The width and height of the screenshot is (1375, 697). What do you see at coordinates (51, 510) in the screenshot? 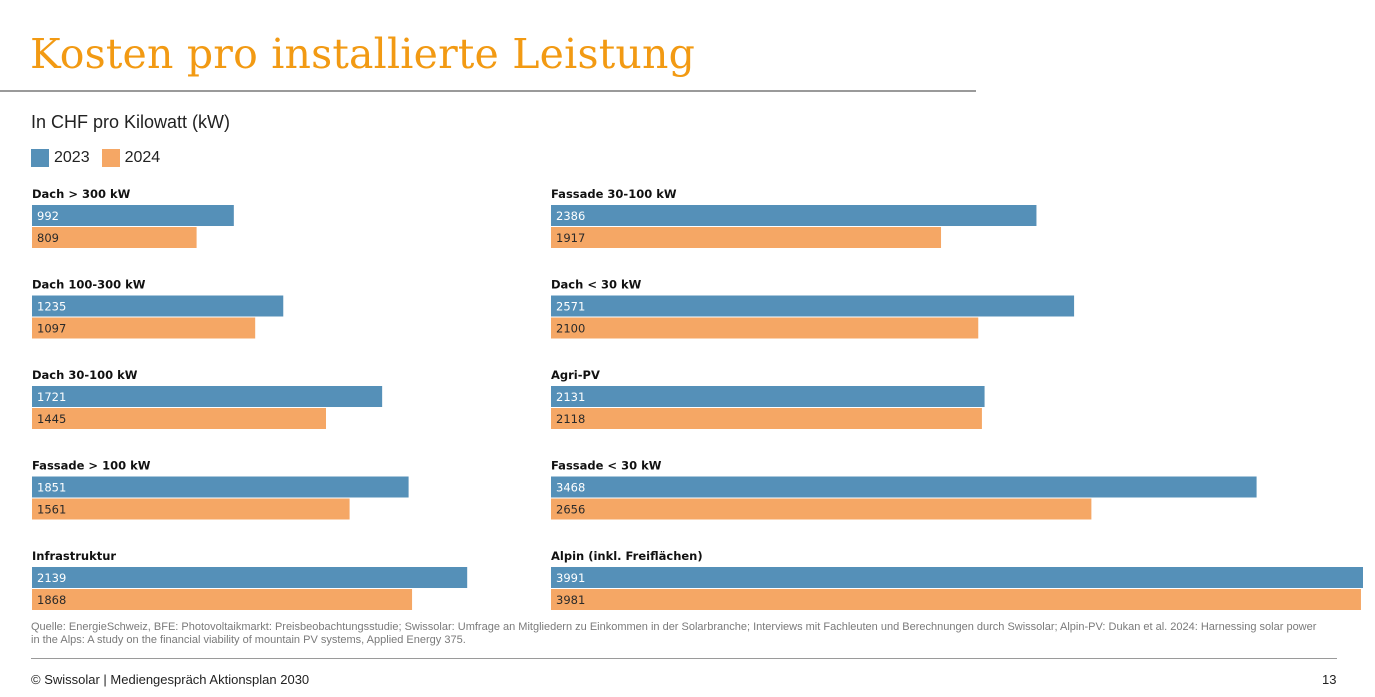
I see `value-label-fassade-100-kw-2024: 1561` at bounding box center [51, 510].